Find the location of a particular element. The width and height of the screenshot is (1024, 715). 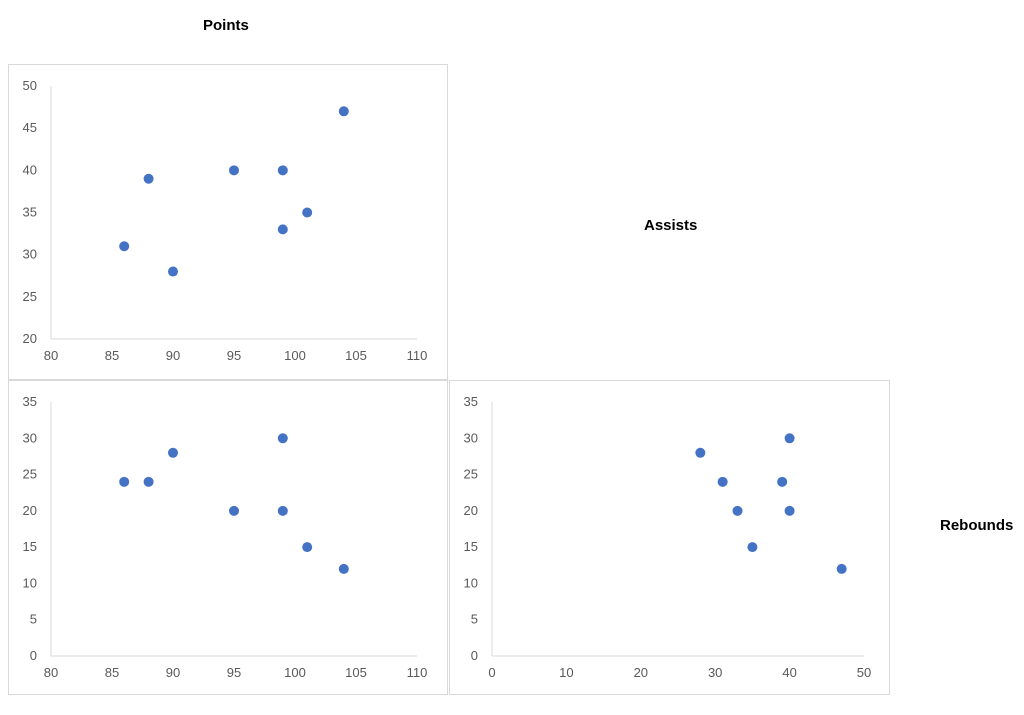

x-tick-label: 0 is located at coordinates (491, 672).